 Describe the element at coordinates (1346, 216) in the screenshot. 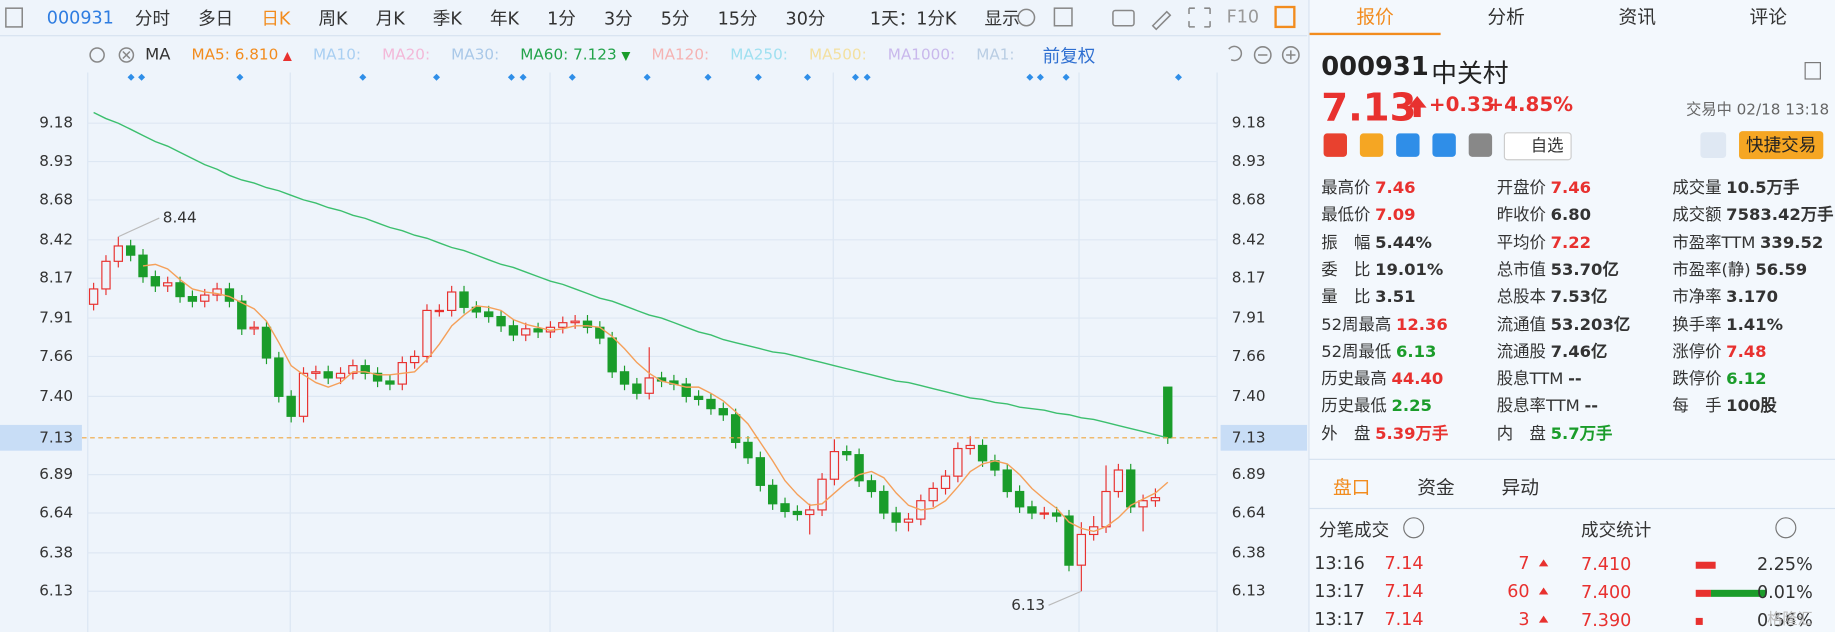

I see `stat-label: 最低价` at that location.